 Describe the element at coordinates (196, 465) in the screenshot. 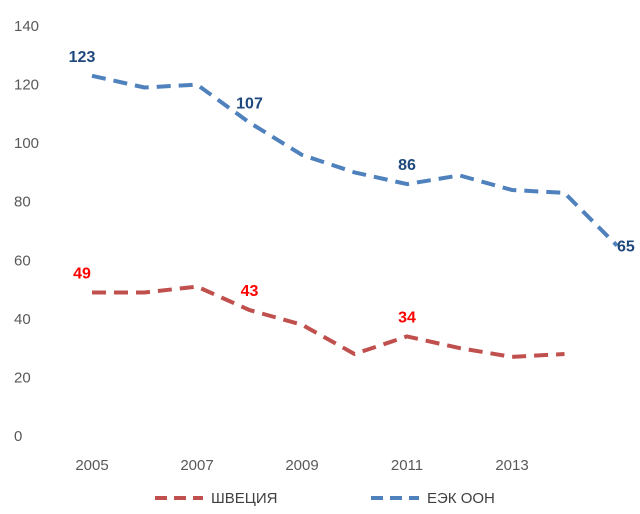

I see `x-tick-label: 2007` at that location.